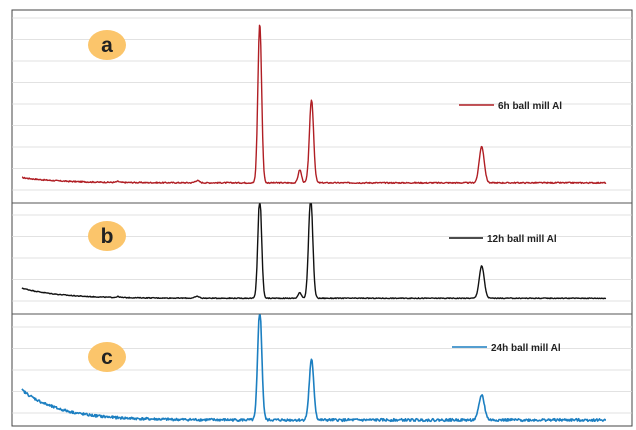 This screenshot has height=430, width=636. Describe the element at coordinates (322, 236) in the screenshot. I see `panel-b: b 12h ball mill Al` at that location.